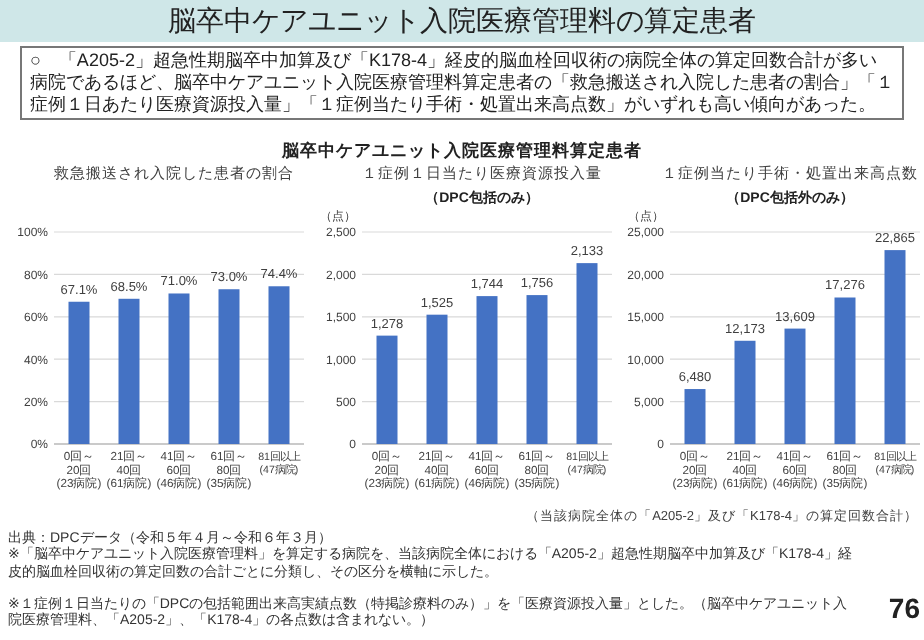 Image resolution: width=924 pixels, height=640 pixels. I want to click on annotation: 脳卒中ケアユニット入院医療管理料算定患者, so click(462, 152).